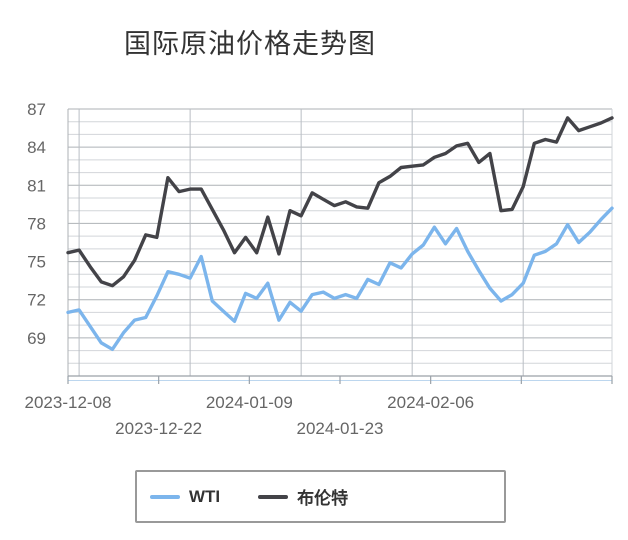  What do you see at coordinates (36, 109) in the screenshot?
I see `y-axis-label: 87` at bounding box center [36, 109].